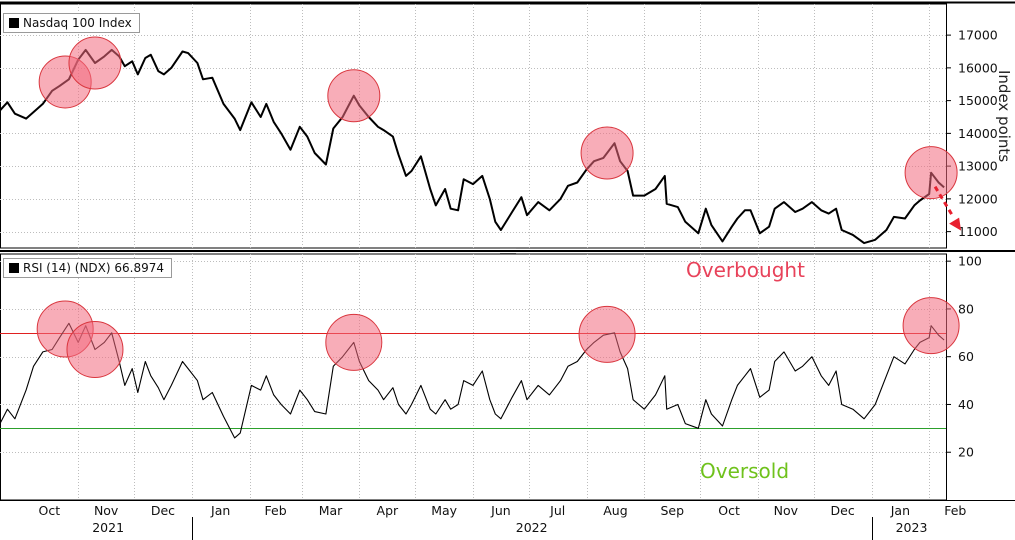 The height and width of the screenshot is (540, 1015). What do you see at coordinates (557, 510) in the screenshot?
I see `x-tick-label: Jul` at bounding box center [557, 510].